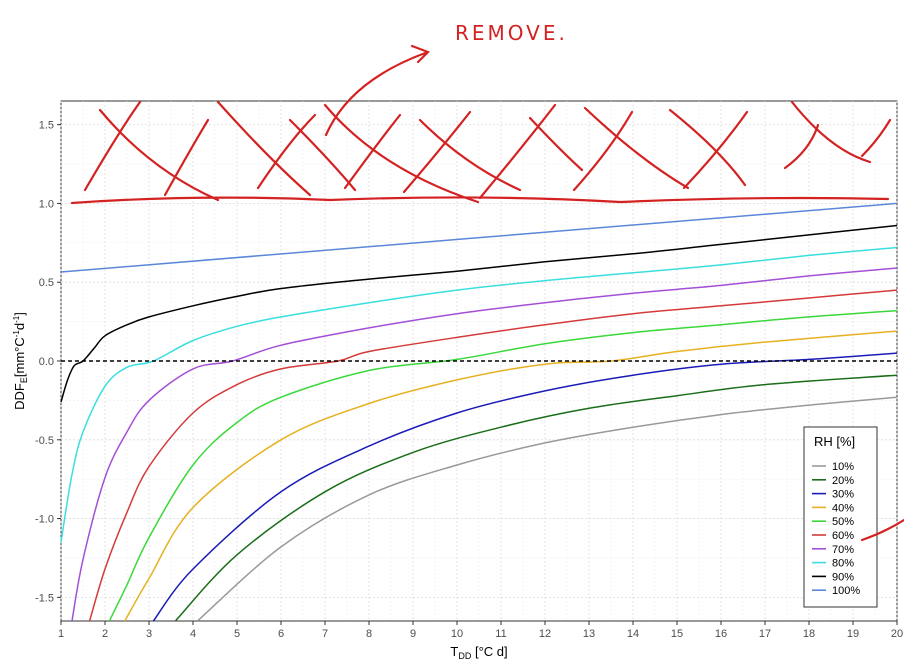 The image size is (904, 666). I want to click on legend-label-20pct: 20%, so click(843, 481).